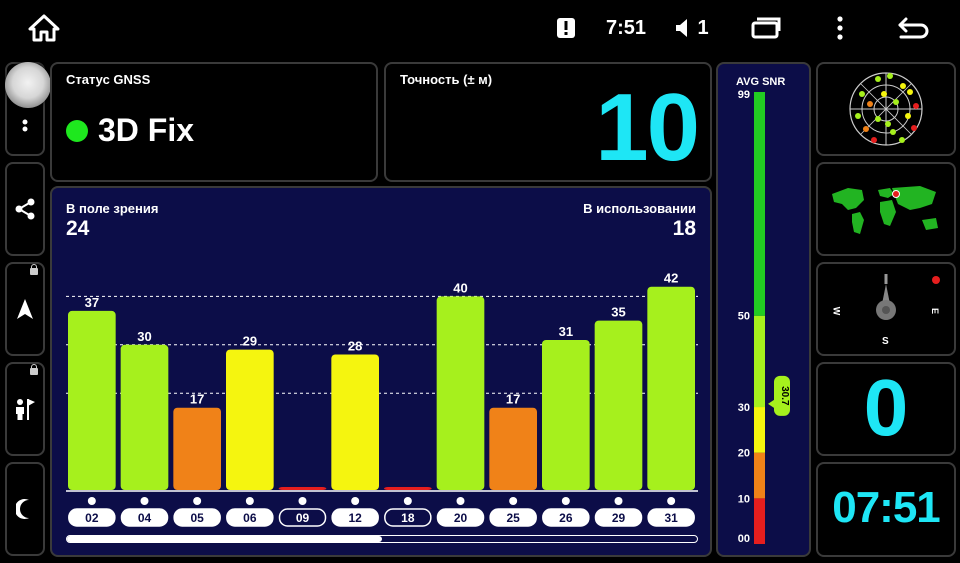 The image size is (960, 563). I want to click on clock-panel: 07:51, so click(886, 509).